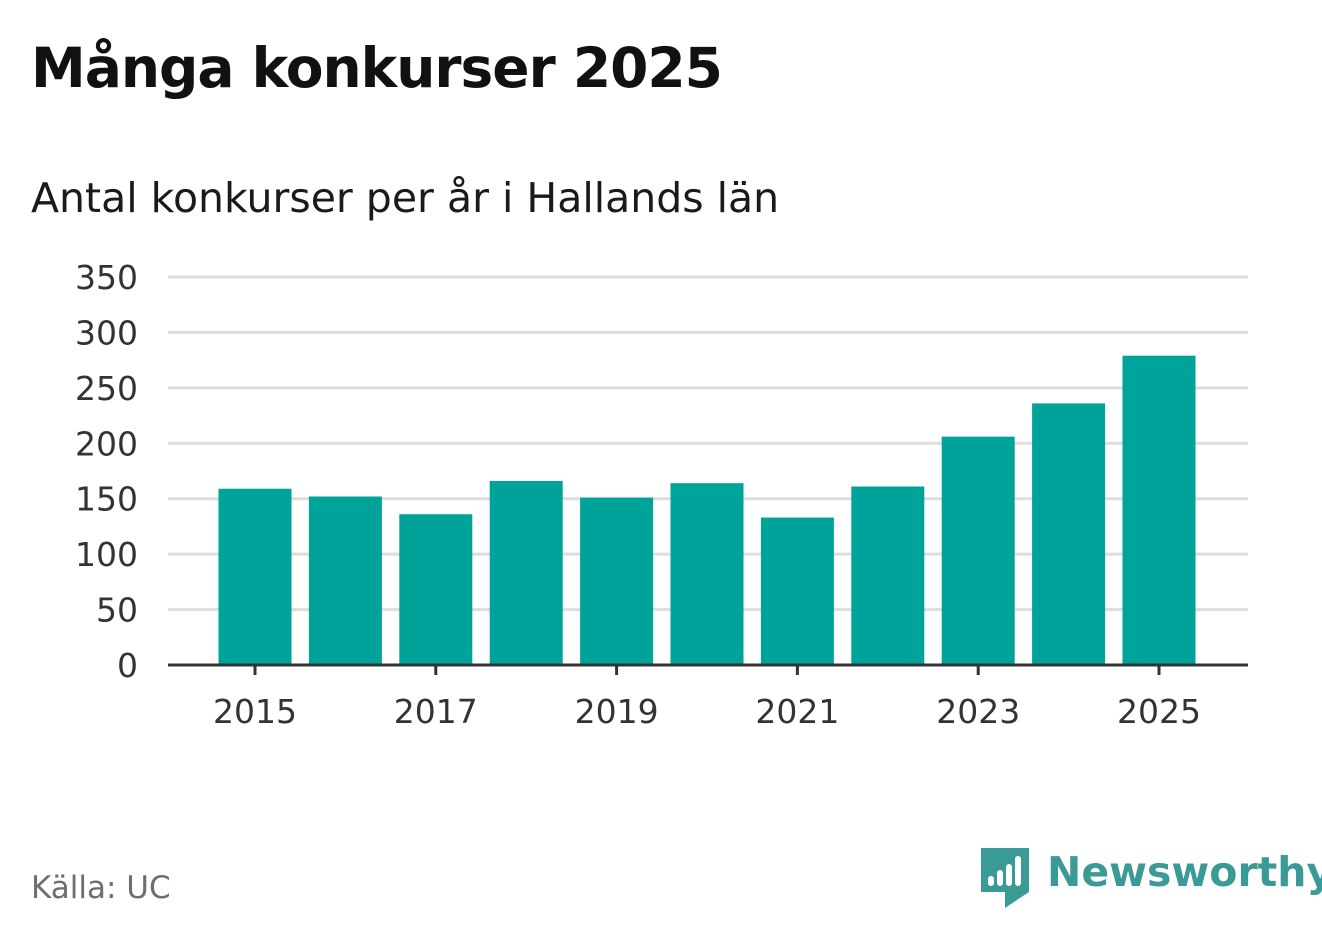 Image resolution: width=1322 pixels, height=939 pixels. I want to click on bar-2015, so click(255, 576).